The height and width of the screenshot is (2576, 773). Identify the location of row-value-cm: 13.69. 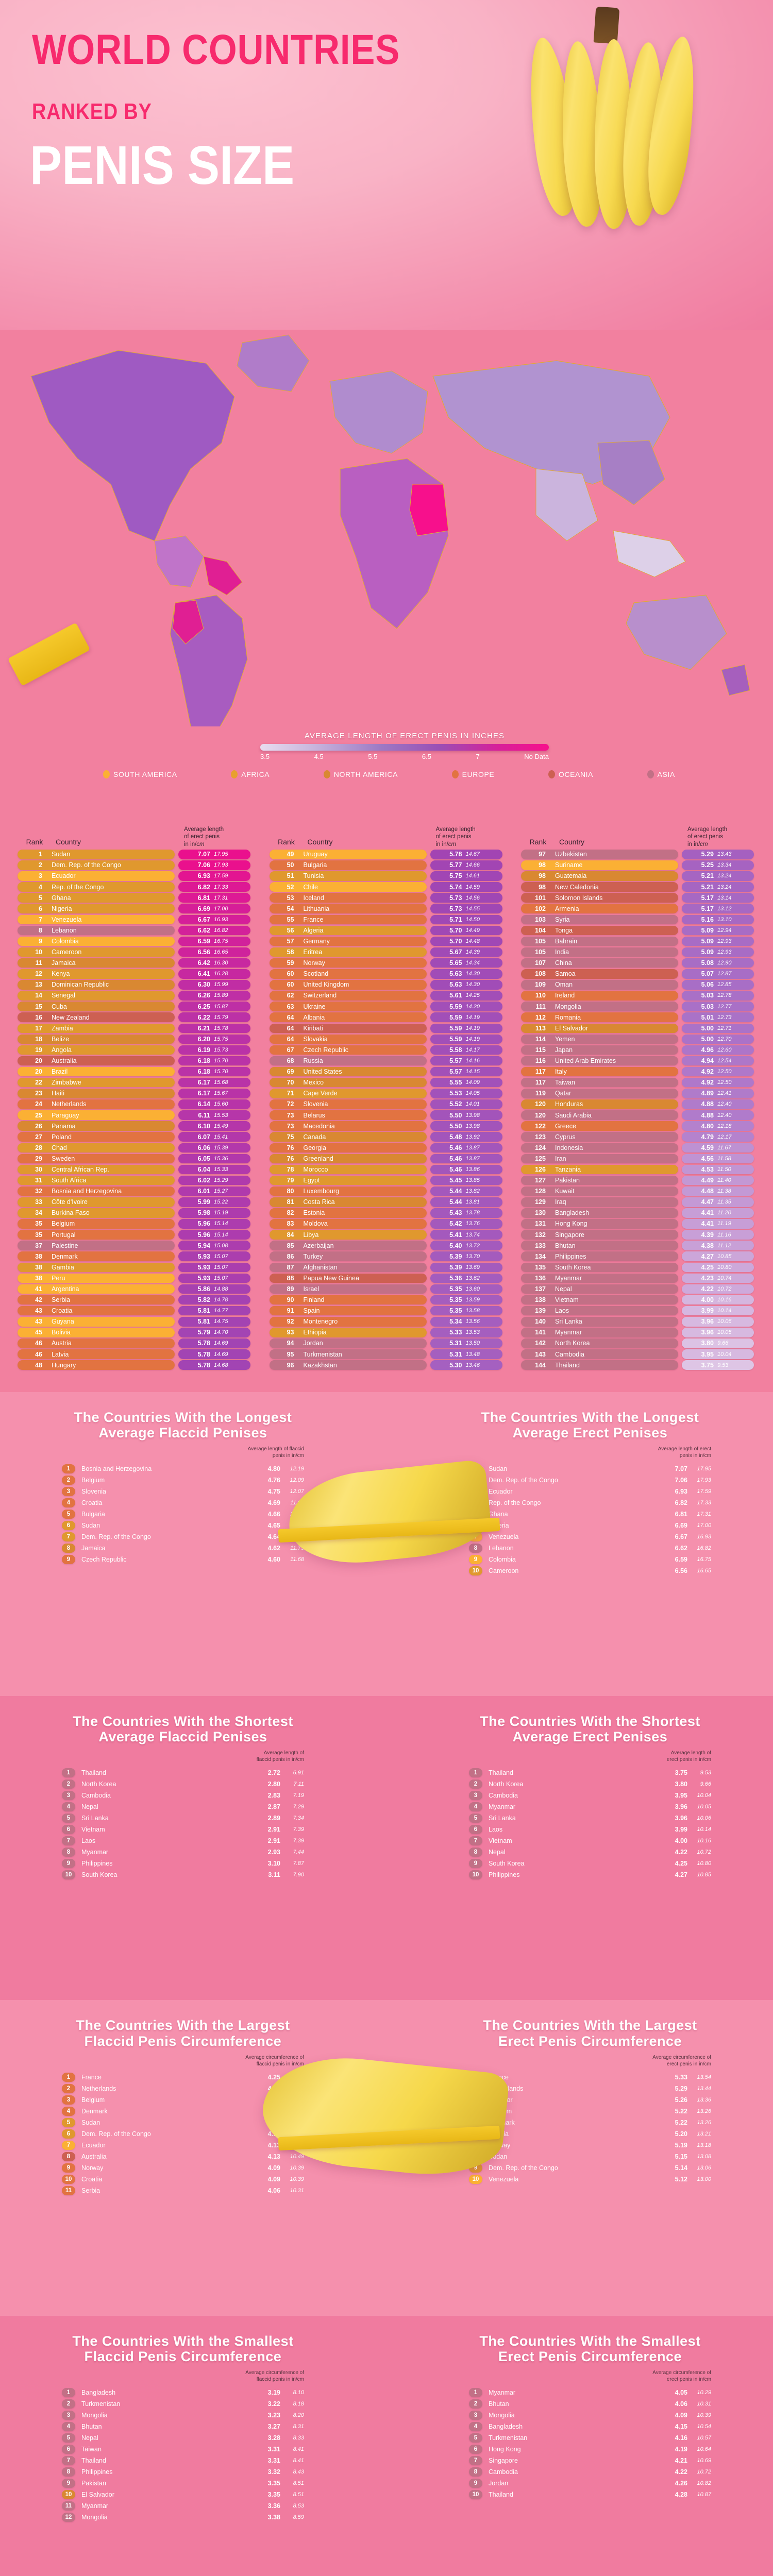
(472, 1267).